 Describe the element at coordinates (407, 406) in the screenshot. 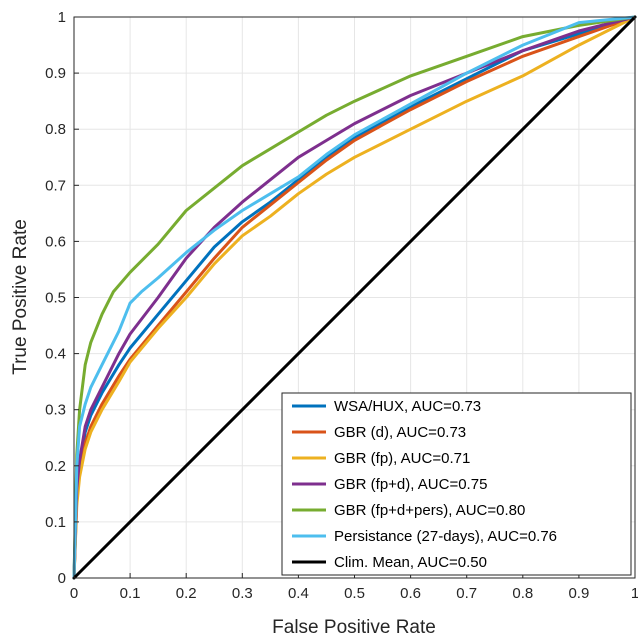

I see `legend-label-0: WSA/HUX, AUC=0.73` at that location.